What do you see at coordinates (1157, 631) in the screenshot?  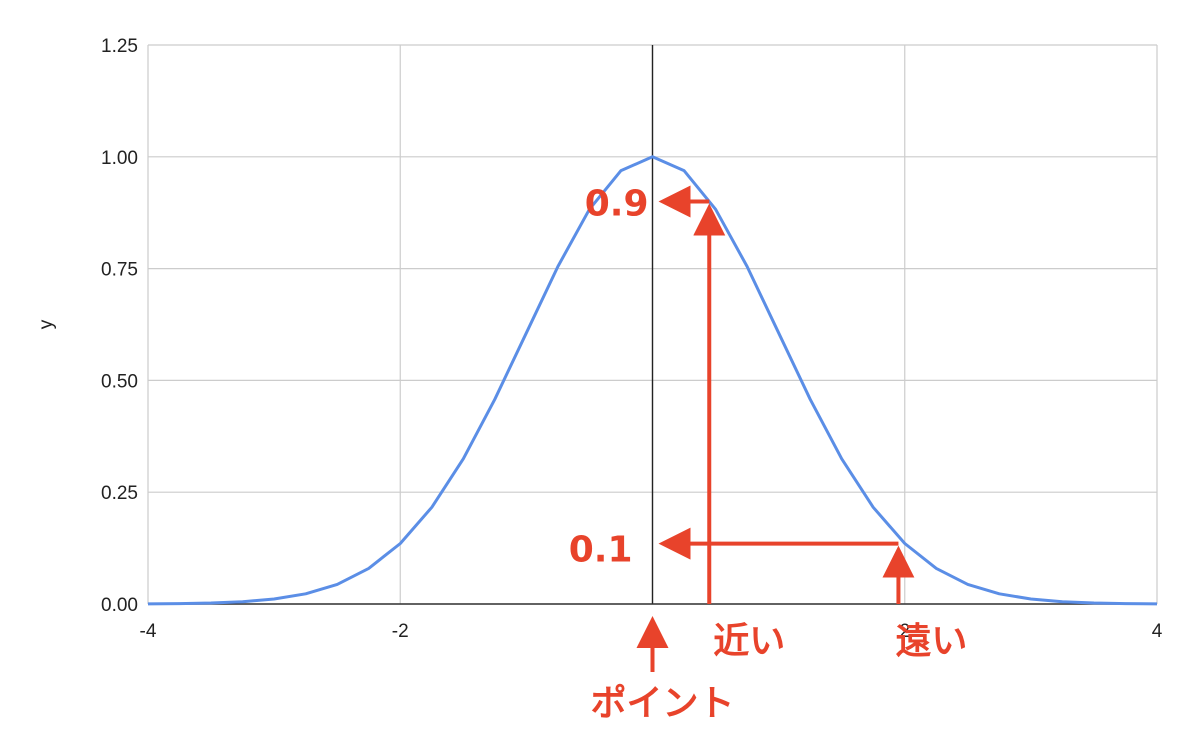 I see `x-tick-label: 4` at bounding box center [1157, 631].